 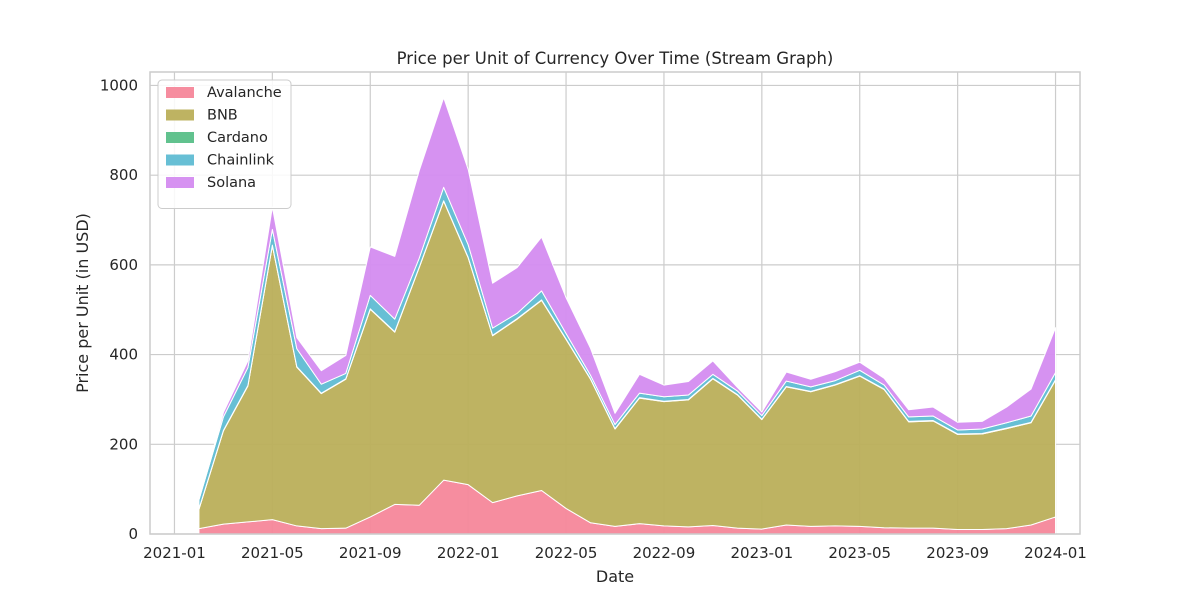 What do you see at coordinates (180, 160) in the screenshot?
I see `legend-swatch-chainlink` at bounding box center [180, 160].